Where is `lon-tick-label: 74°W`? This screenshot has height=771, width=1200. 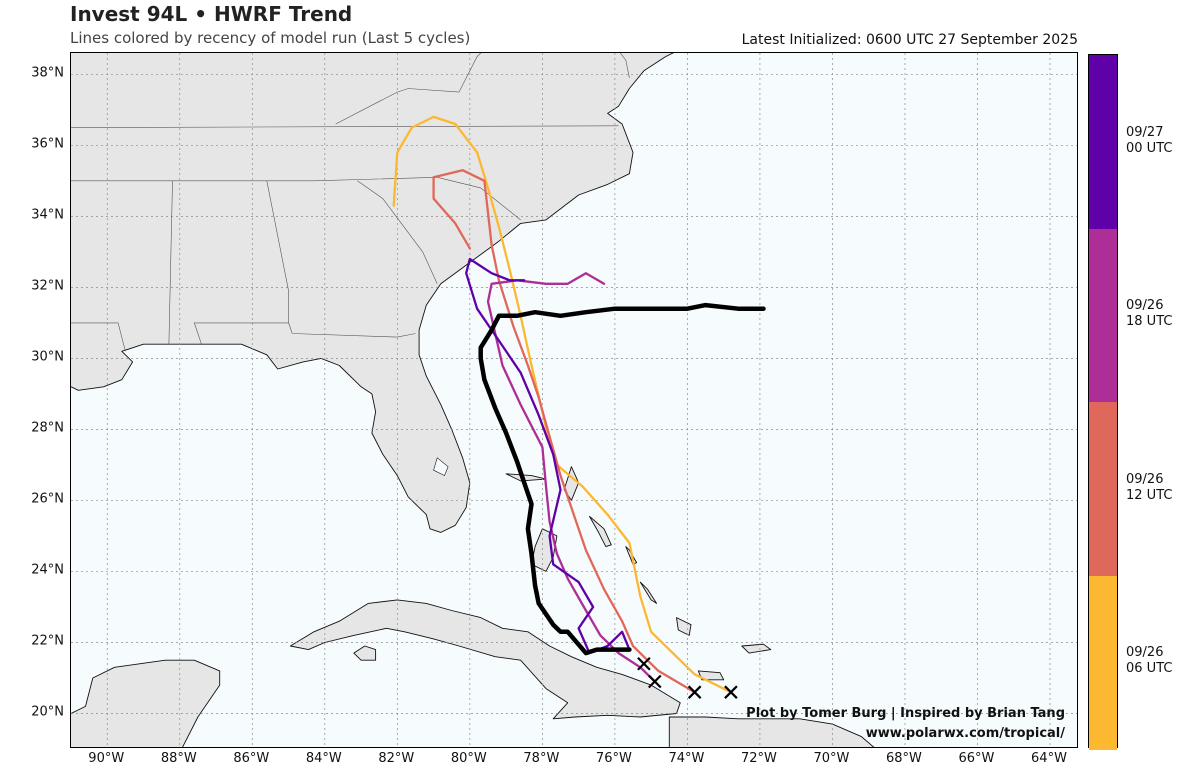 lon-tick-label: 74°W is located at coordinates (686, 758).